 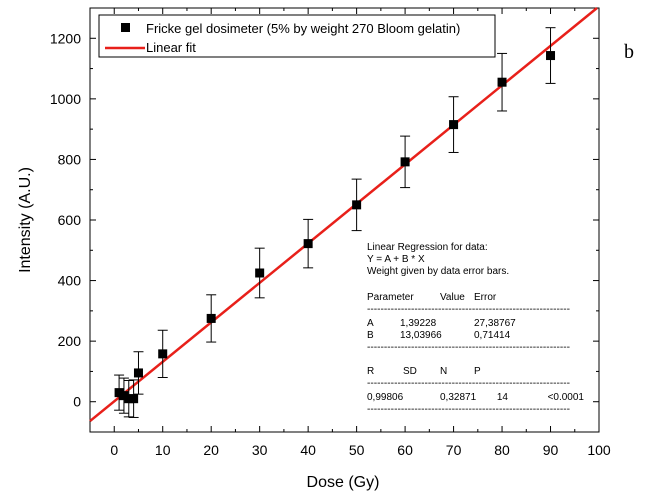 I want to click on fit-col-sd: SD, so click(x=410, y=371).